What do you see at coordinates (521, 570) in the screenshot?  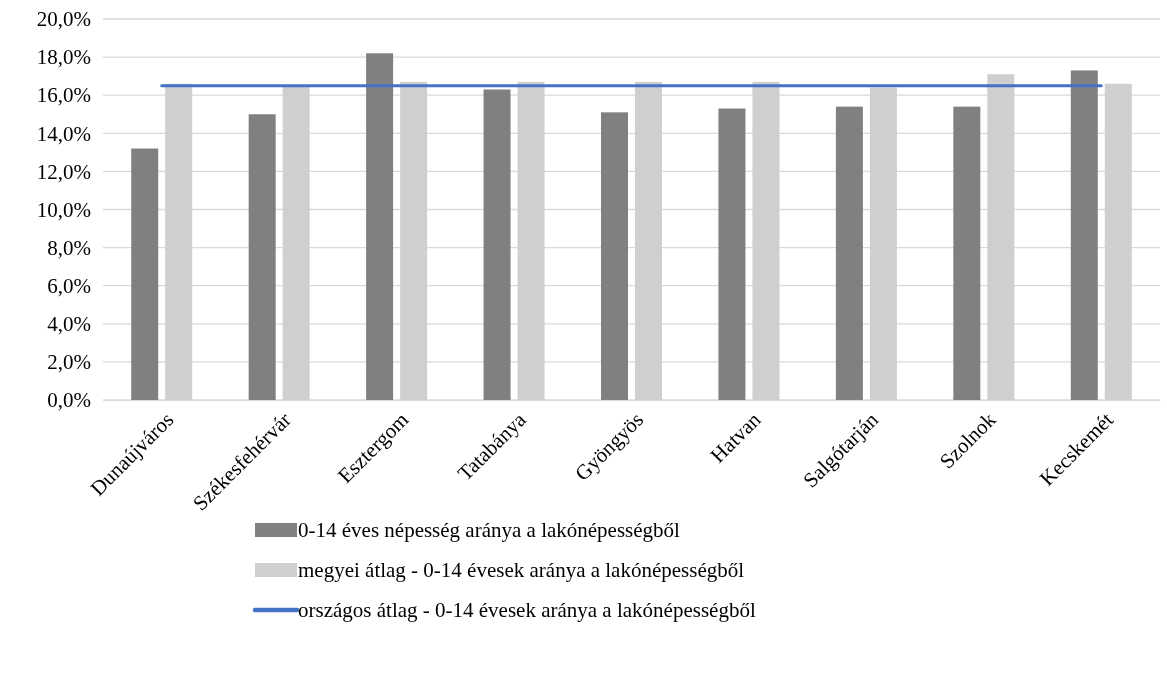 I see `legend-label: megyei átlag - 0-14 évesek aránya a lakónépességből` at bounding box center [521, 570].